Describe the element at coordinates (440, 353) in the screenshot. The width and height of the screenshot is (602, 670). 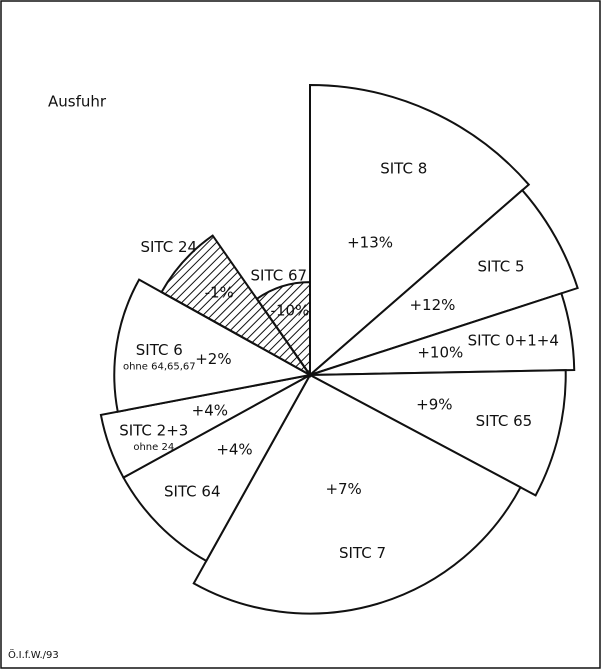
I see `value-label: +10%` at that location.